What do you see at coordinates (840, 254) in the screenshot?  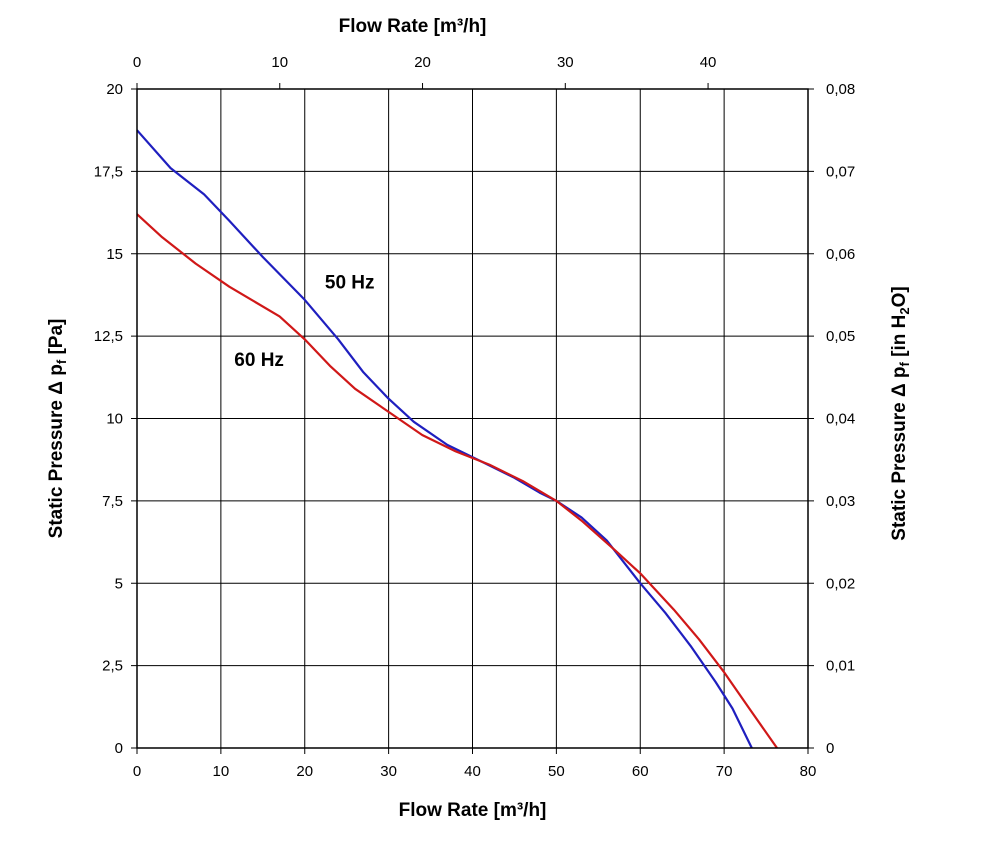 I see `y2-tick-label: 0,06` at bounding box center [840, 254].